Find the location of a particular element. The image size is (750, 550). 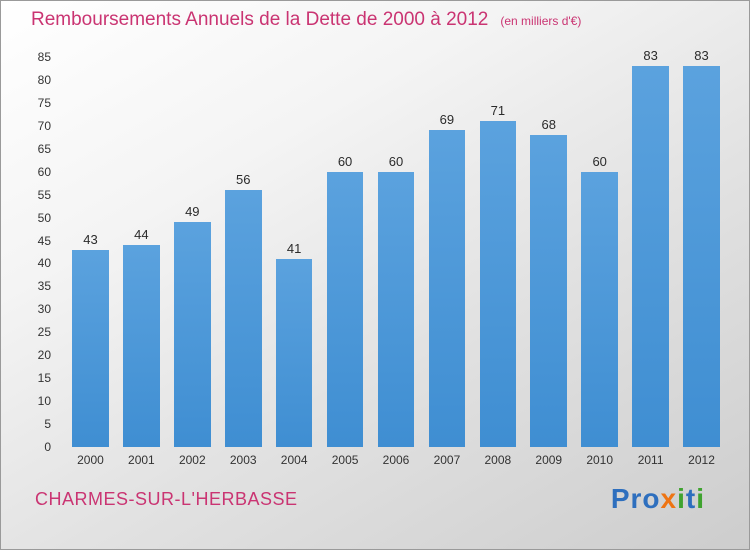

x-tick-label: 2010 is located at coordinates (600, 460).